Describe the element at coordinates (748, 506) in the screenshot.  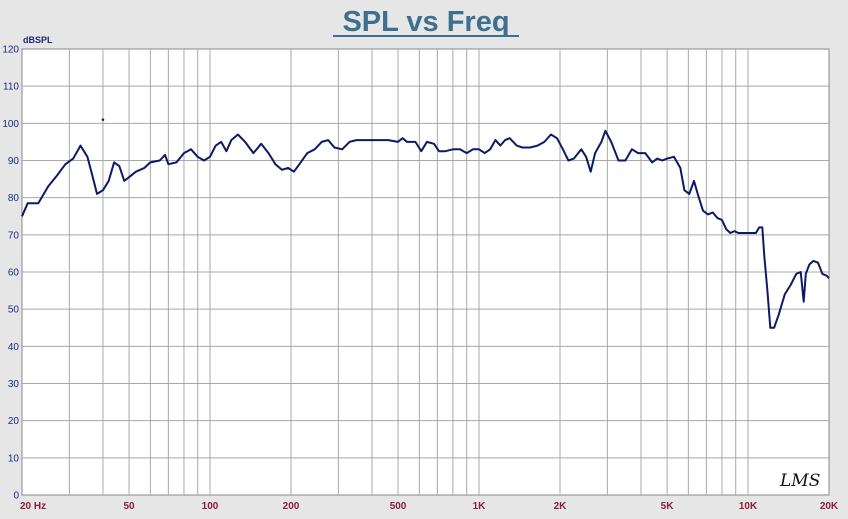
I see `x-tick-label: 10K` at that location.